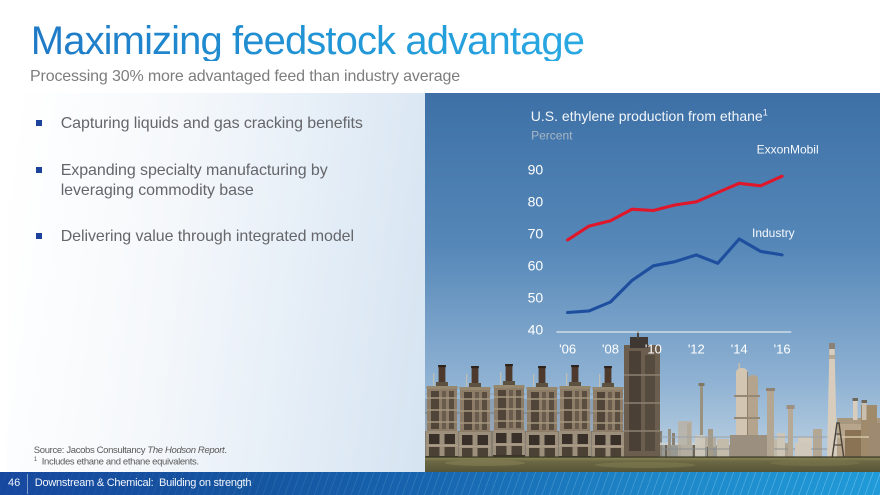 The width and height of the screenshot is (880, 495). Describe the element at coordinates (696, 348) in the screenshot. I see `svg-text: '12` at that location.